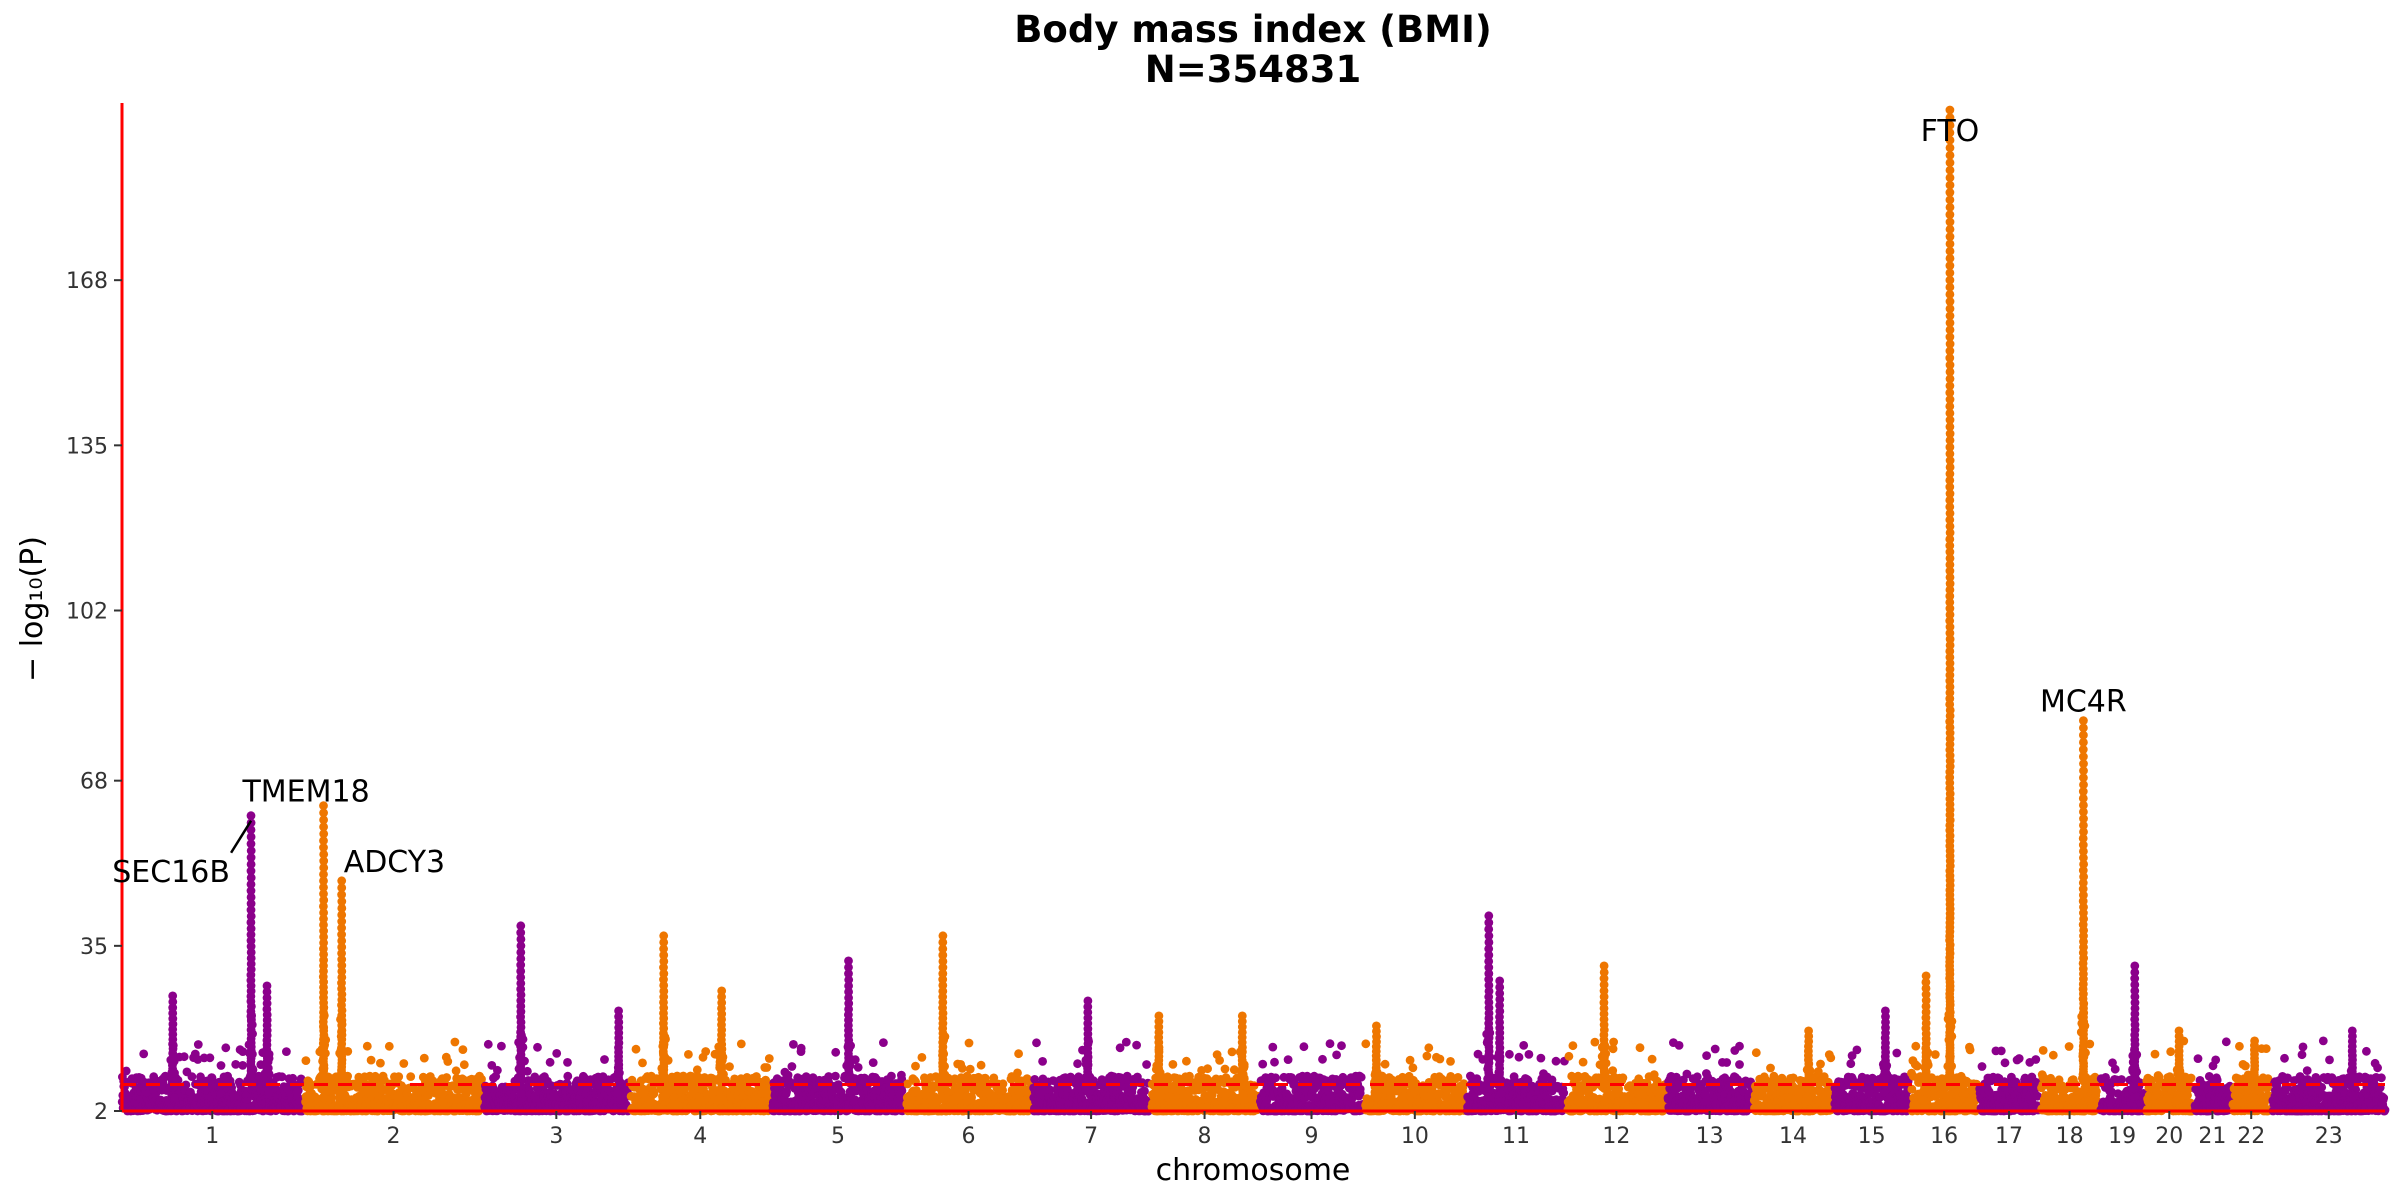  Describe the element at coordinates (968, 1077) in the screenshot. I see `chromosome-6-points` at that location.